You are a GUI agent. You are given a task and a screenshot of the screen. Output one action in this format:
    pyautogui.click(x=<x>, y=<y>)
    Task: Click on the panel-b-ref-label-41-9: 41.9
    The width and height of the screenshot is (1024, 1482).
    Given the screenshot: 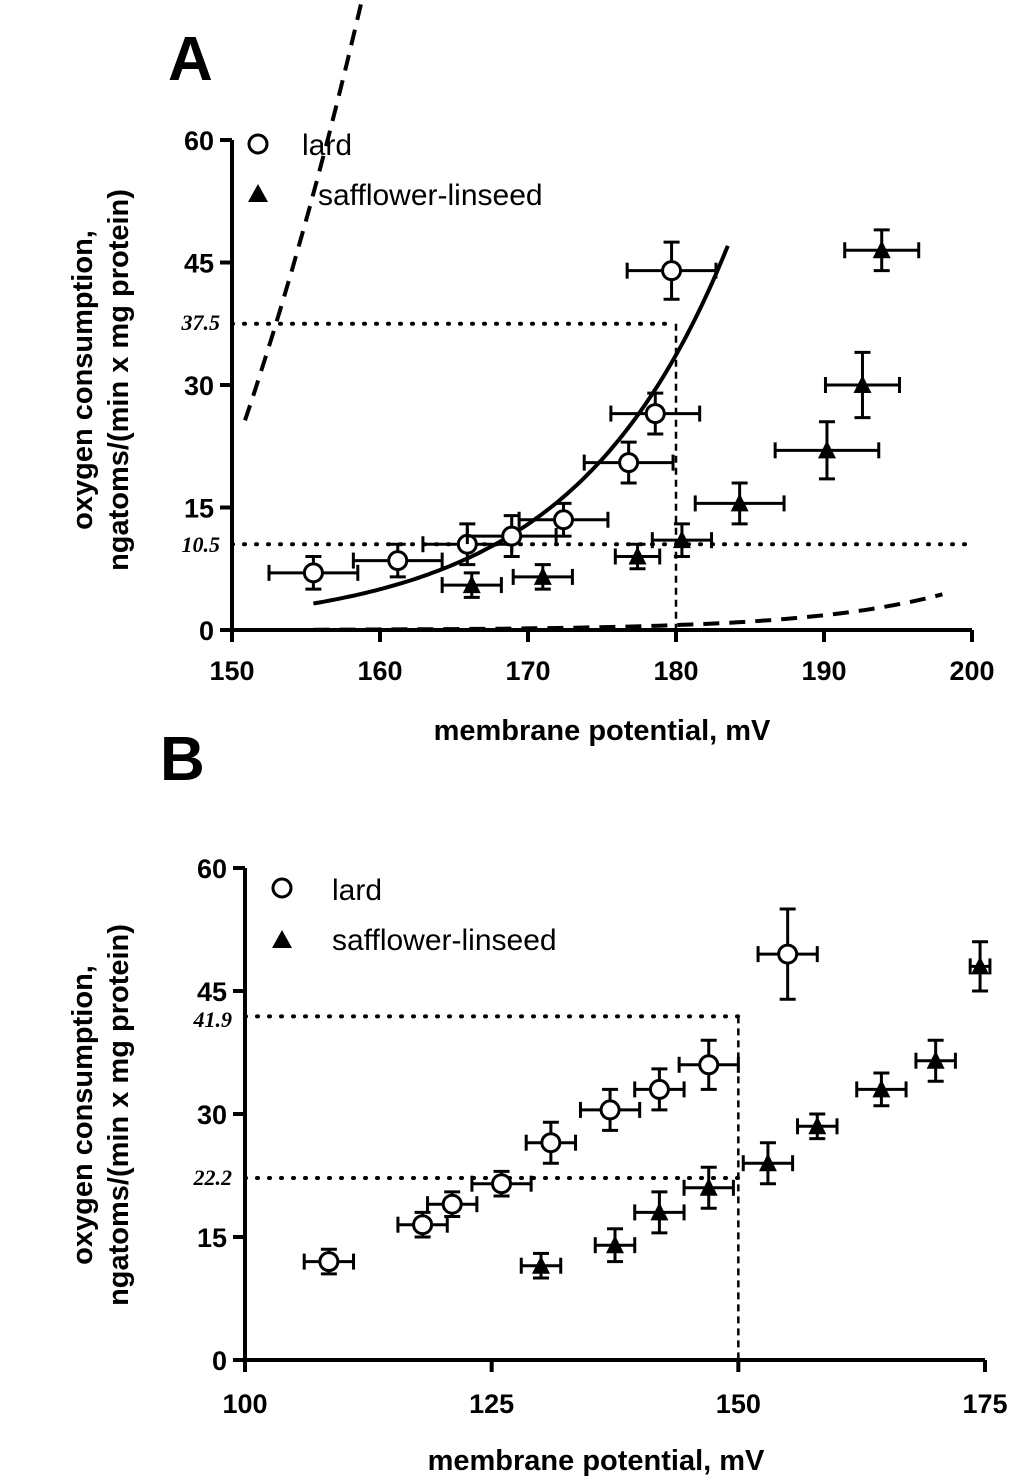 What is the action you would take?
    pyautogui.click(x=213, y=1019)
    